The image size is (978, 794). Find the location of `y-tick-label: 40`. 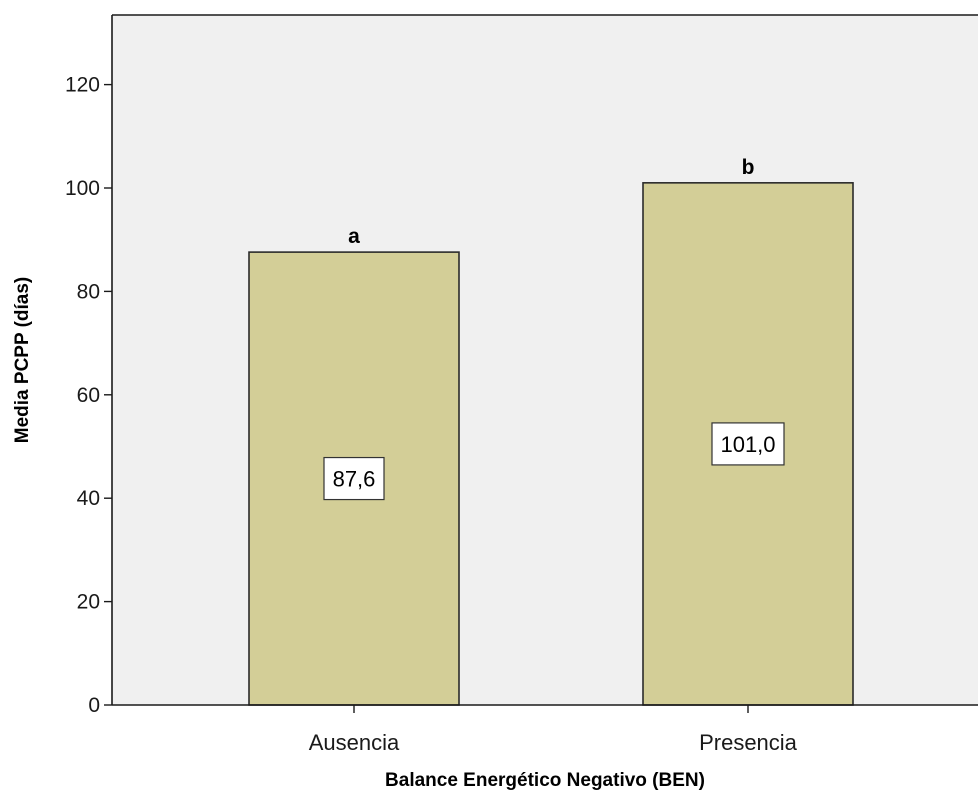

y-tick-label: 40 is located at coordinates (88, 498).